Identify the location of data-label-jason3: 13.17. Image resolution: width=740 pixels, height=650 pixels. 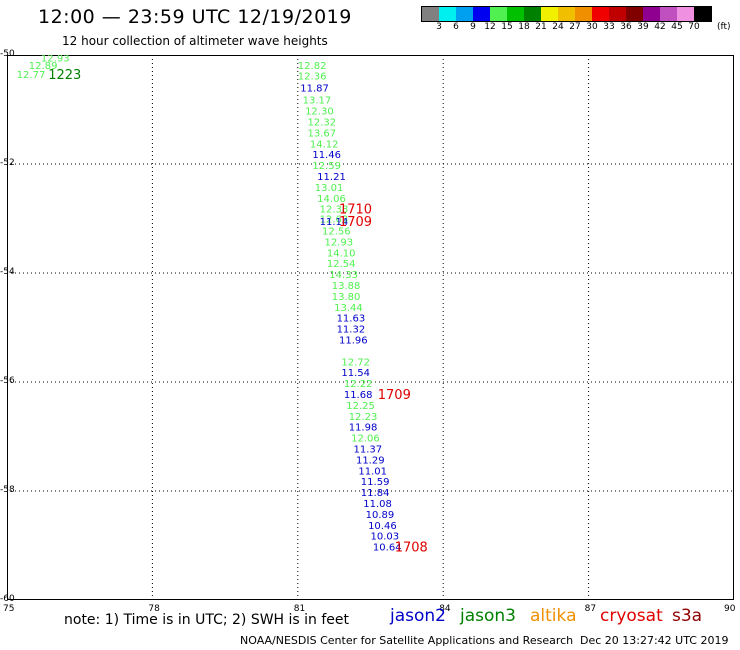
(317, 101).